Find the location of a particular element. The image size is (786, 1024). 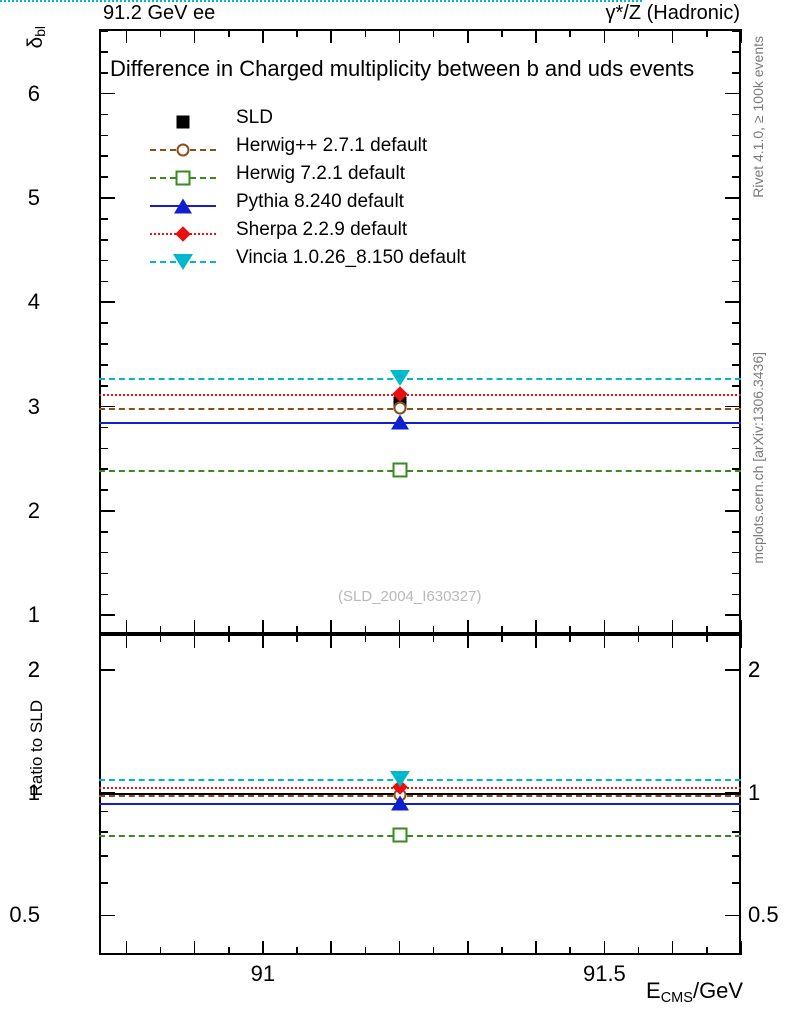

legend-item-3: Pythia 8.240 default is located at coordinates (315, 205).